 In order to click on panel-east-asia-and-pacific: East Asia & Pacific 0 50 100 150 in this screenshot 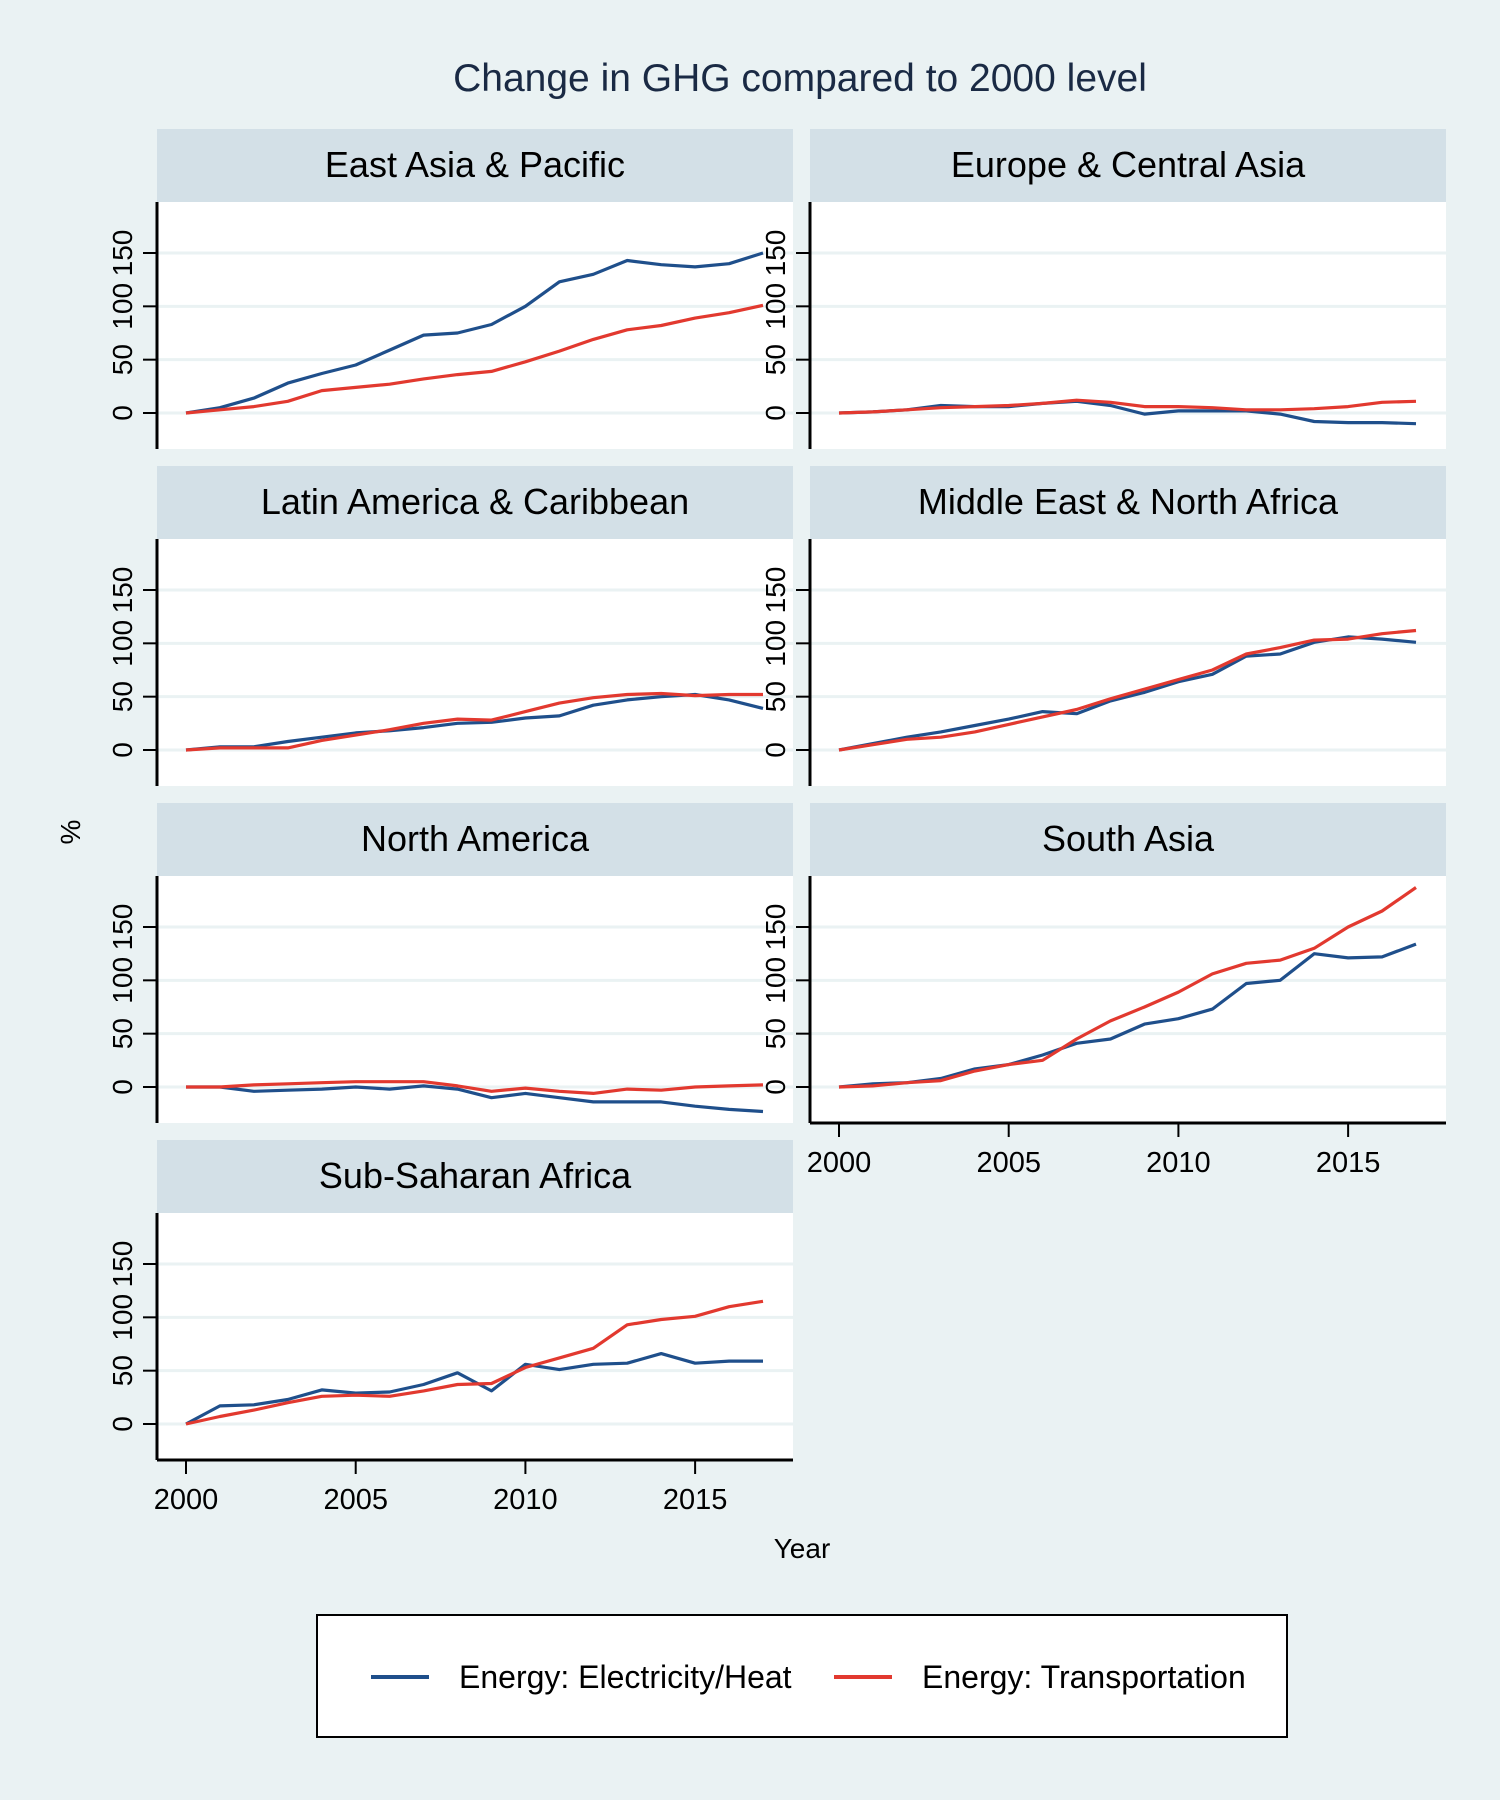, I will do `click(450, 289)`.